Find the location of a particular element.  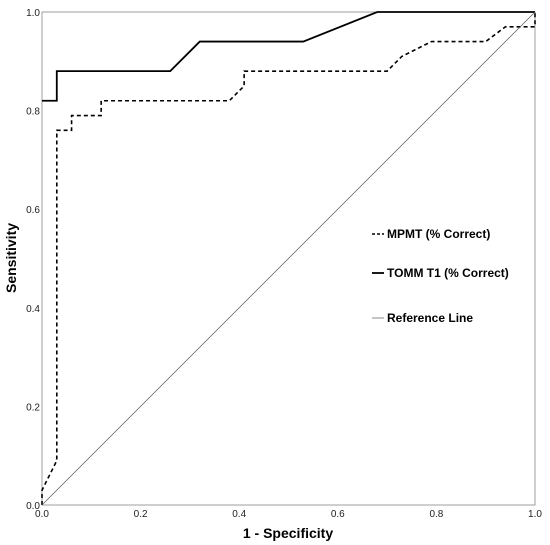

legend-label-1: TOMM T1 (% Correct) is located at coordinates (448, 273).